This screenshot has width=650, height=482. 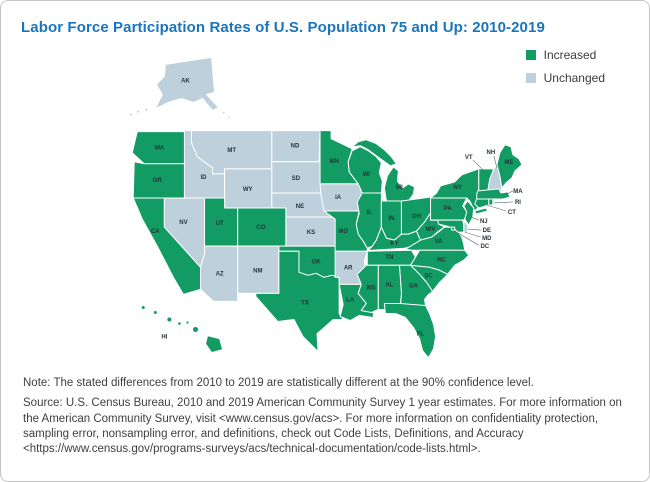 I want to click on state-label-KS: KS, so click(x=311, y=233).